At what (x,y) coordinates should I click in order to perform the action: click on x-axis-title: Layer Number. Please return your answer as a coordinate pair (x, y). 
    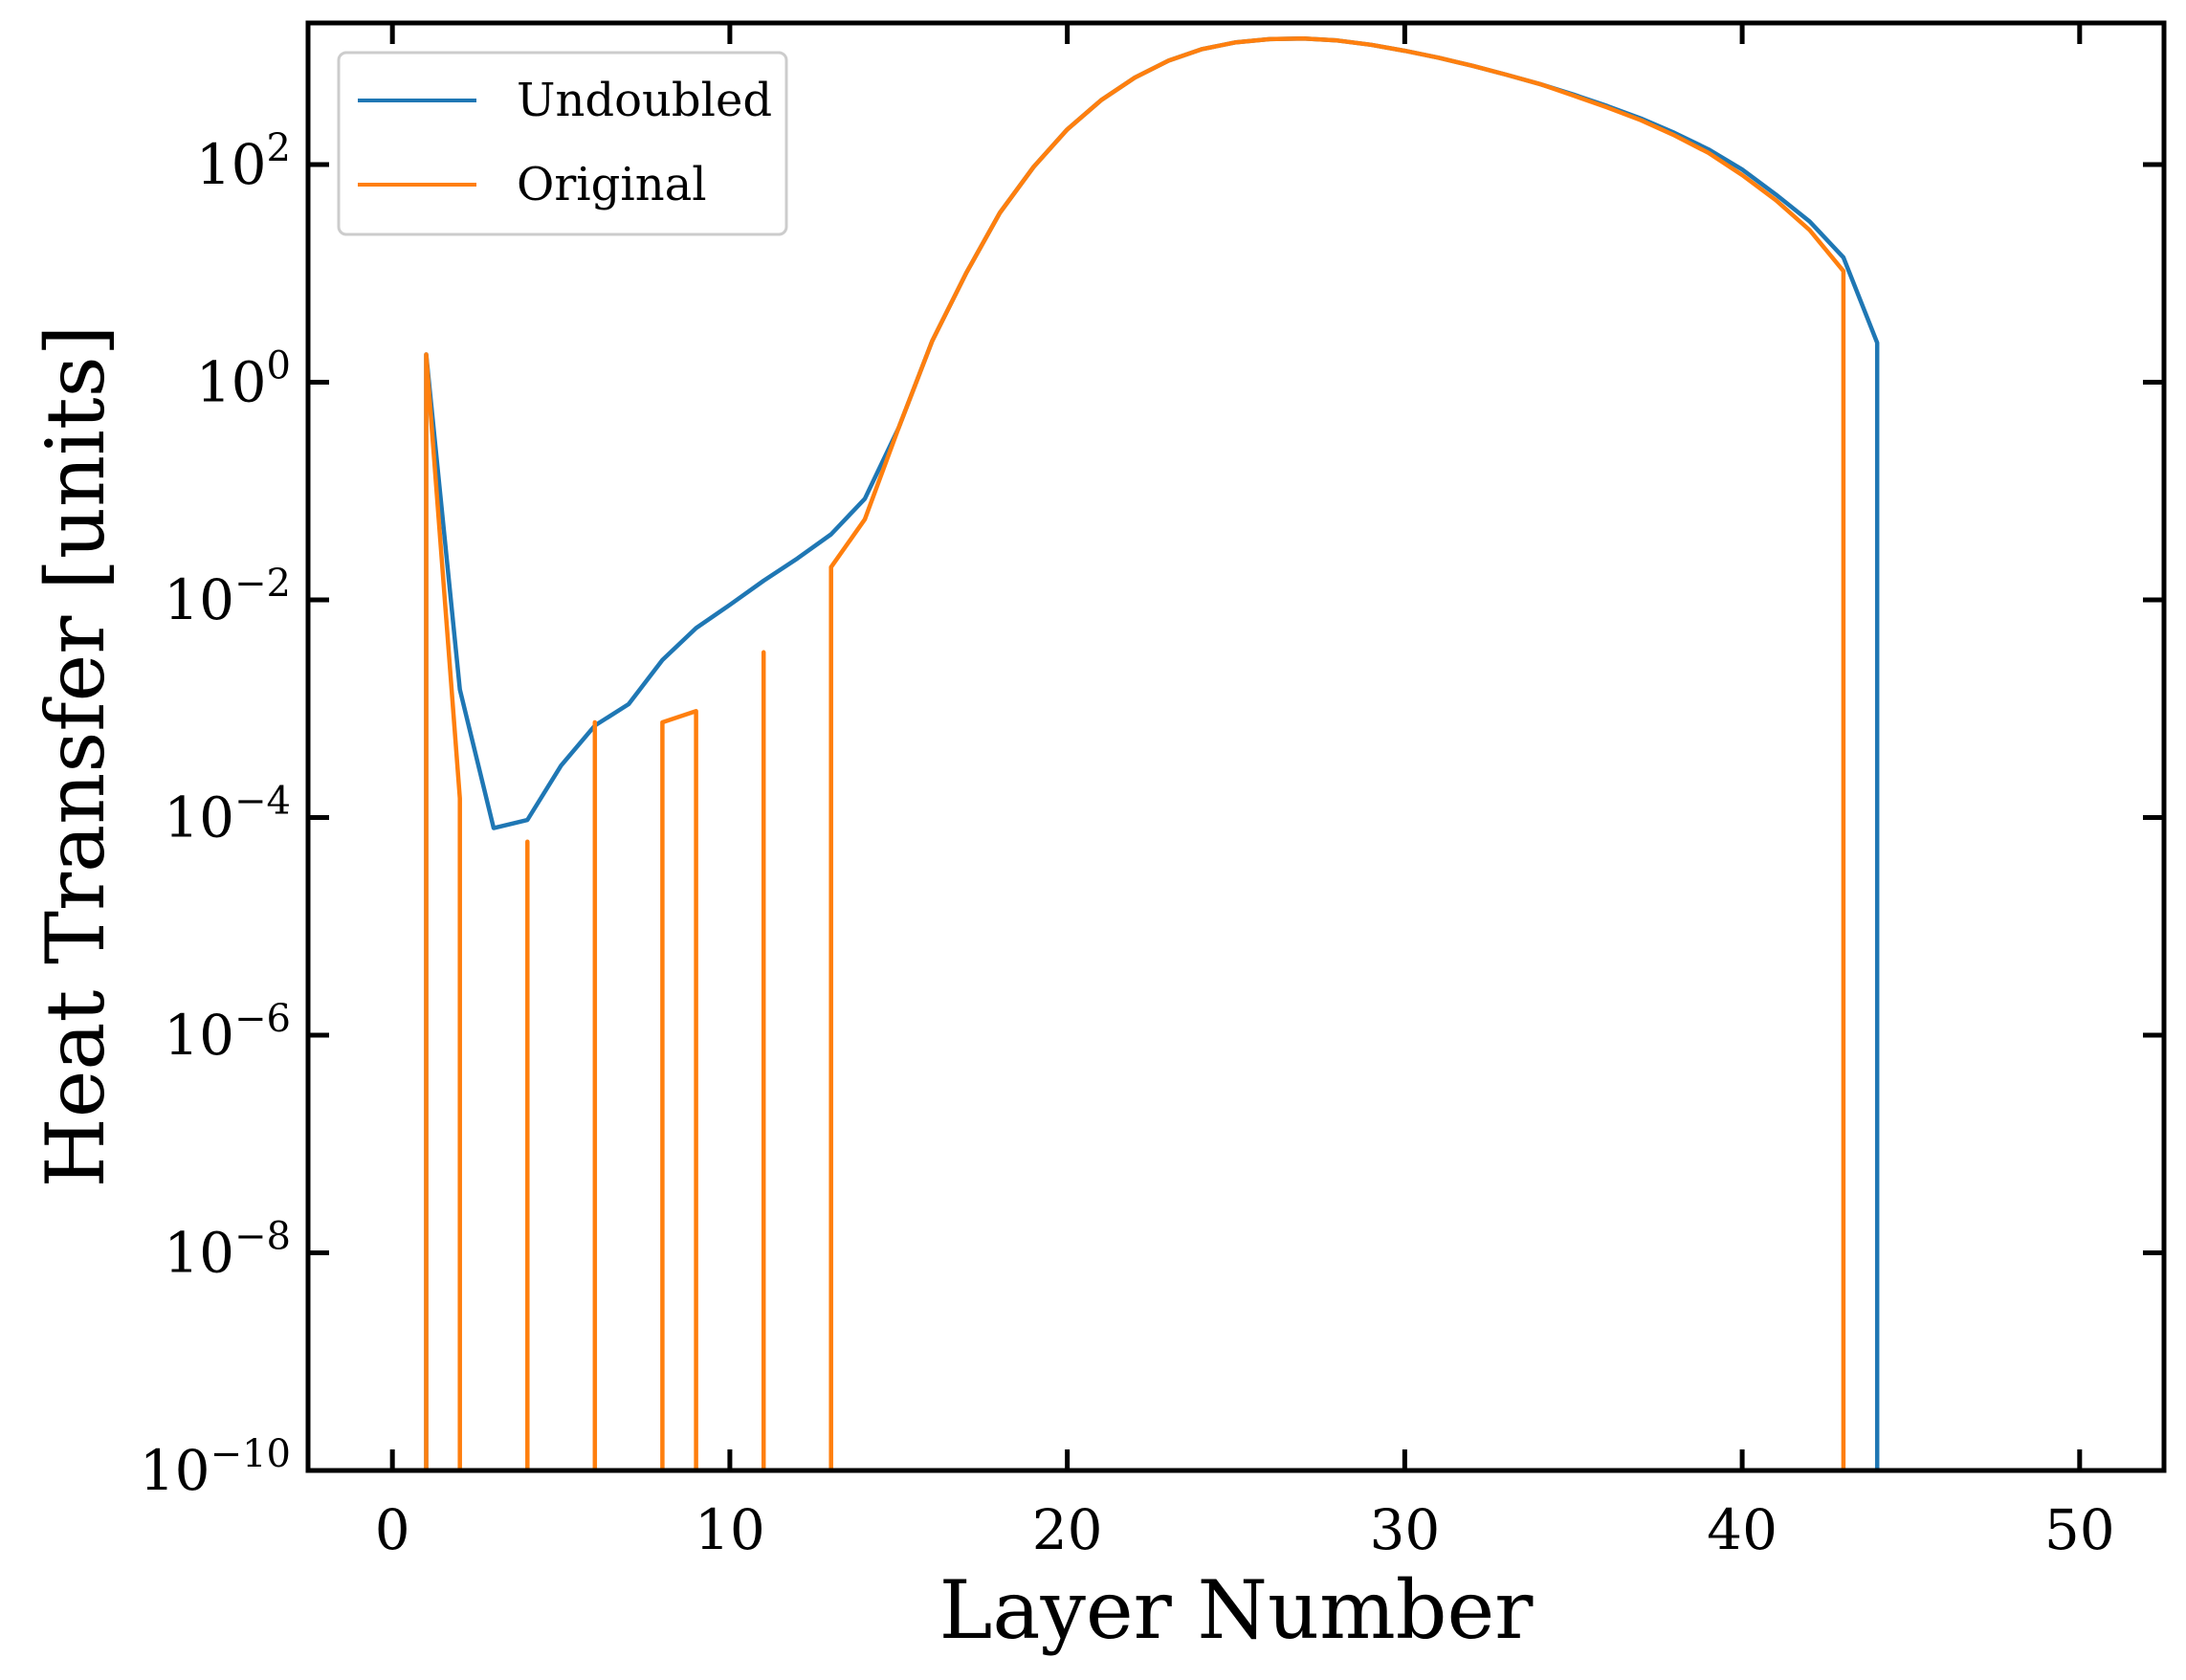
    Looking at the image, I should click on (1237, 1610).